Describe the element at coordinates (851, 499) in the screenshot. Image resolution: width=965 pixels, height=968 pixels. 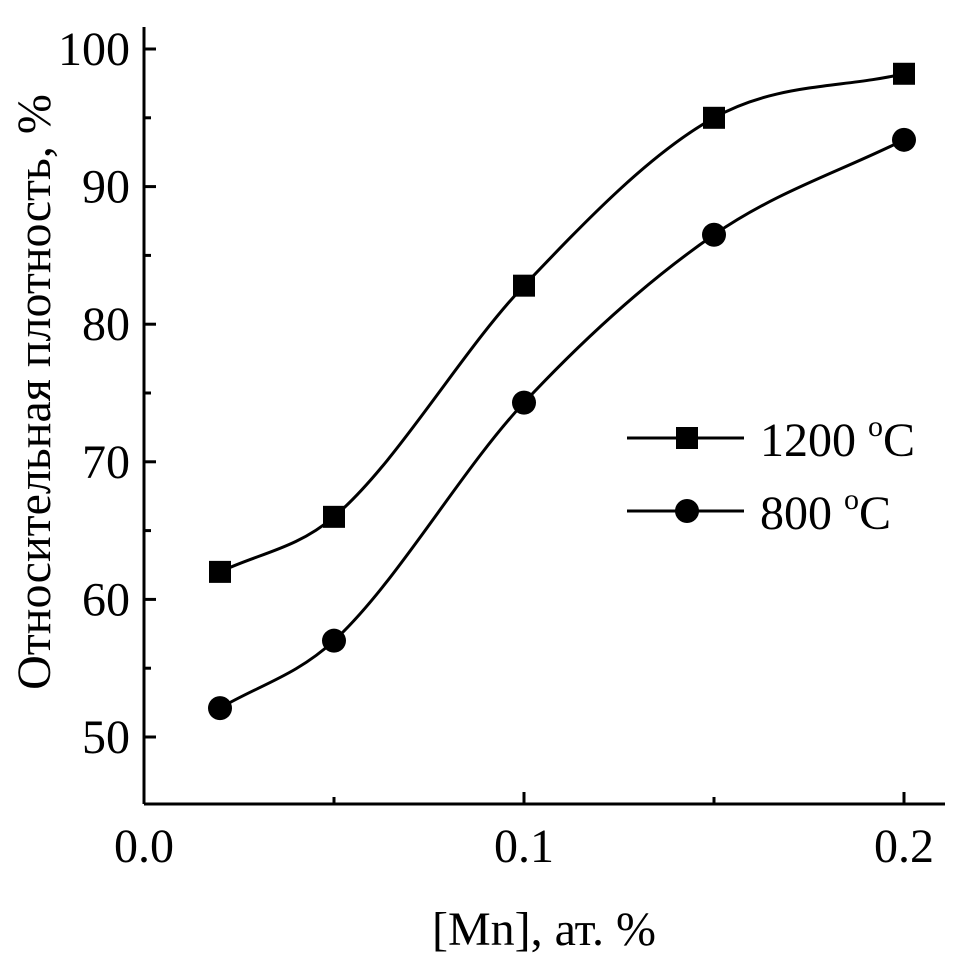
I see `legend-label-800-degree: o` at that location.